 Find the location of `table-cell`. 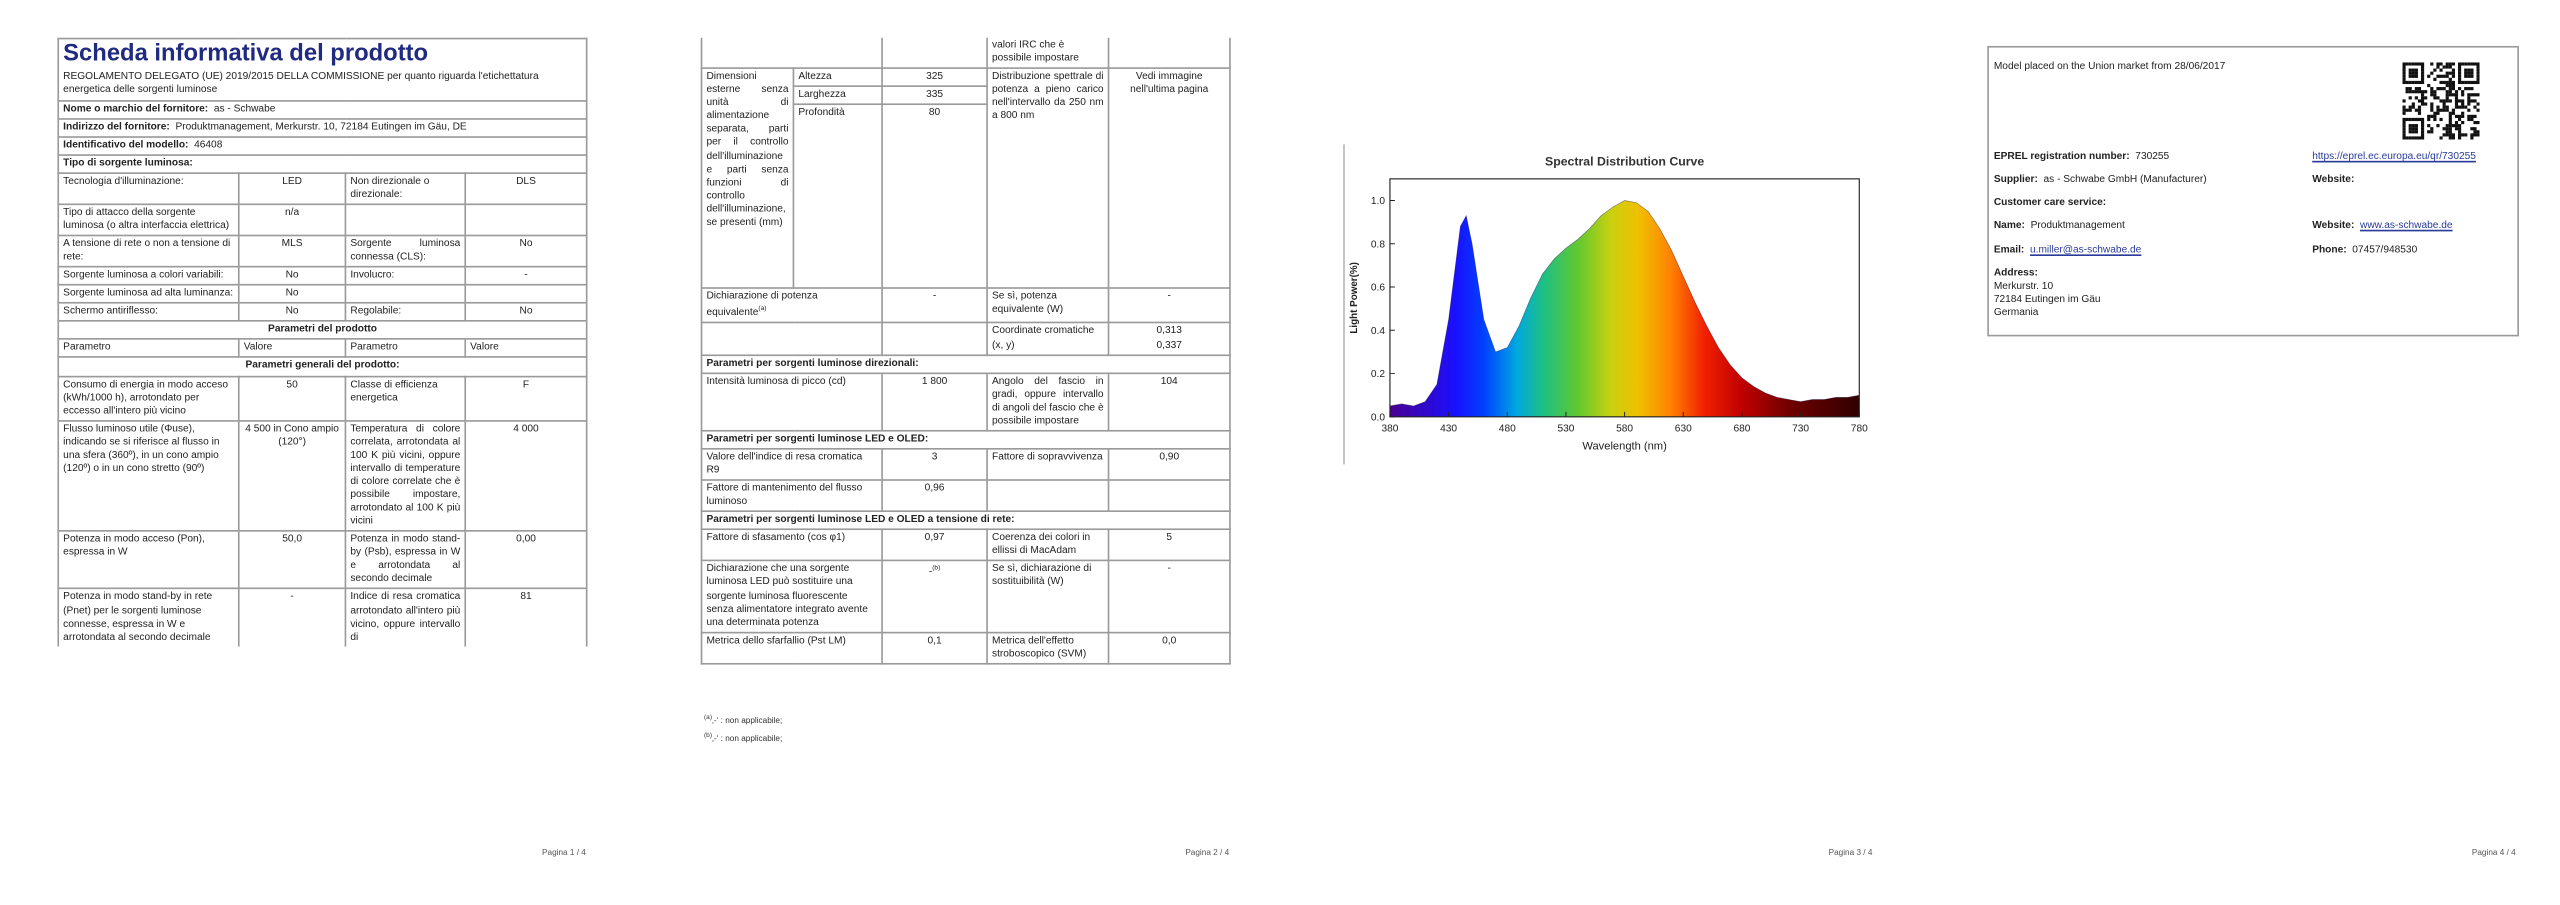

table-cell is located at coordinates (405, 294).